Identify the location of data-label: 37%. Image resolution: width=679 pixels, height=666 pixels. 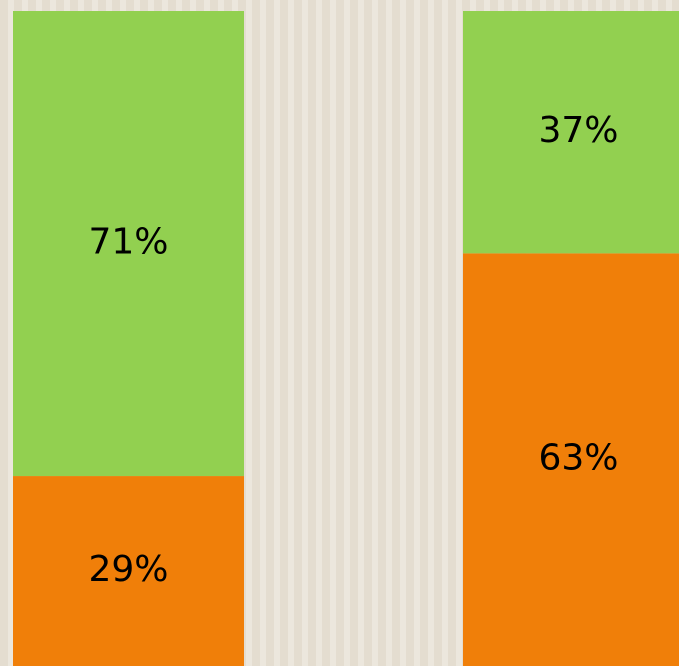
(578, 130).